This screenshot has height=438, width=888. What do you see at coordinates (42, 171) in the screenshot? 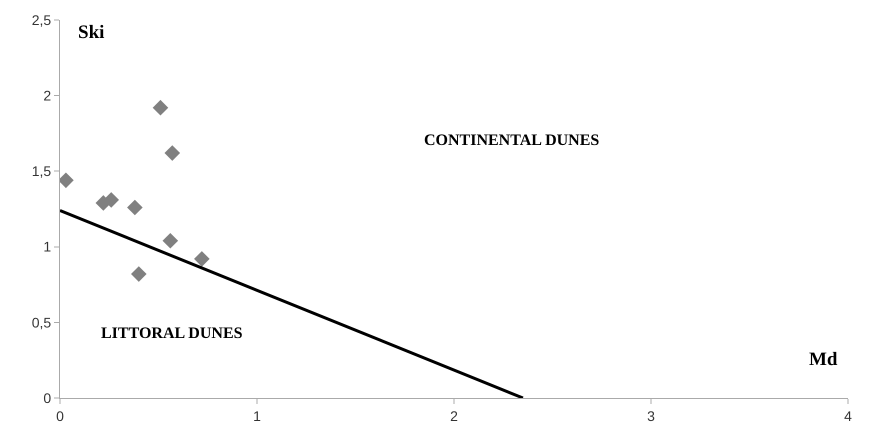
I see `y-tick-label: 1,5` at bounding box center [42, 171].